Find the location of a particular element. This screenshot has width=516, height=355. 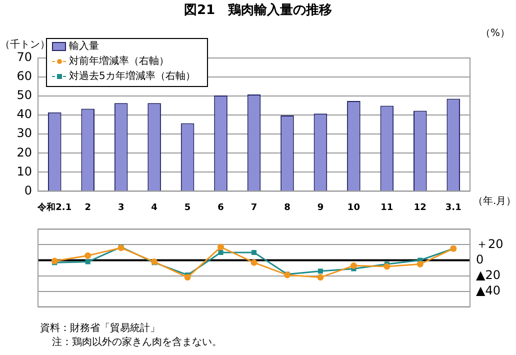

chart-title: 図21 鶏肉輸入量の推移 is located at coordinates (258, 11).